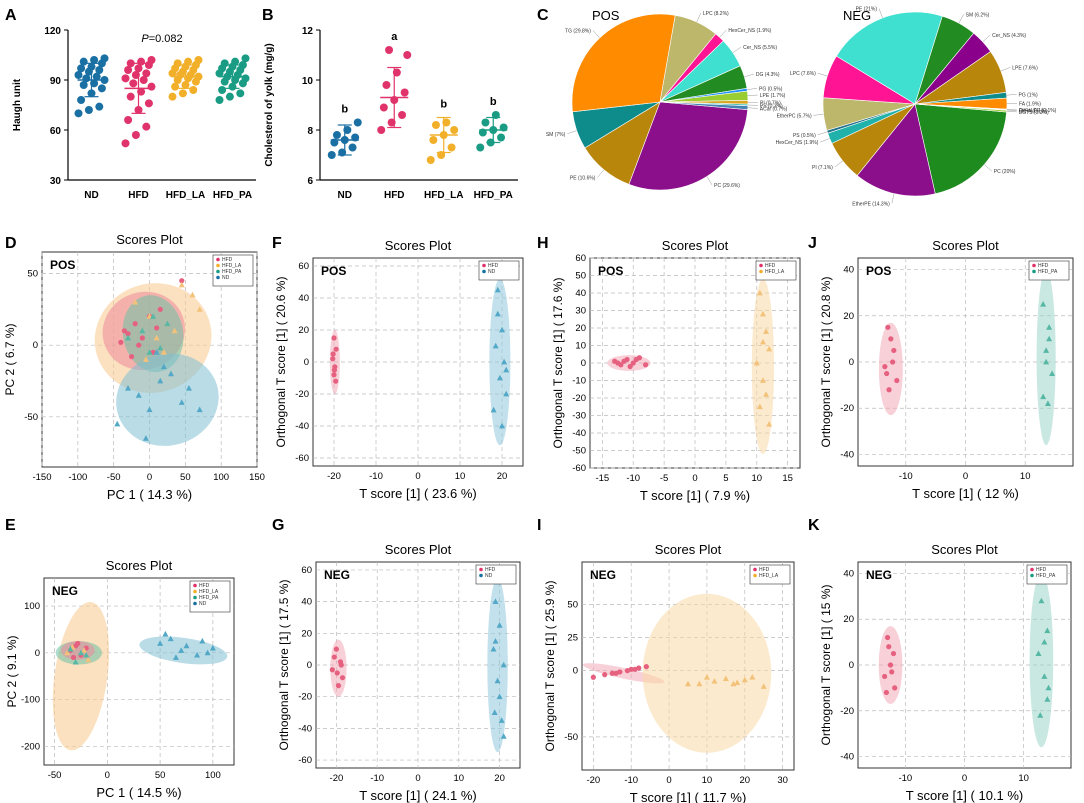 The height and width of the screenshot is (803, 1084). What do you see at coordinates (580, 346) in the screenshot?
I see `y-tick-label: 10` at bounding box center [580, 346].